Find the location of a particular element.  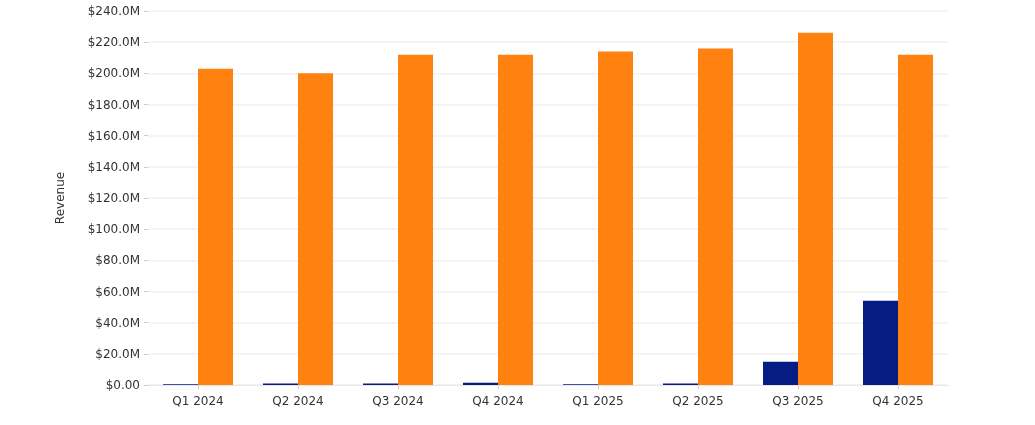

y-tick-label: $200.0M is located at coordinates (113, 73).